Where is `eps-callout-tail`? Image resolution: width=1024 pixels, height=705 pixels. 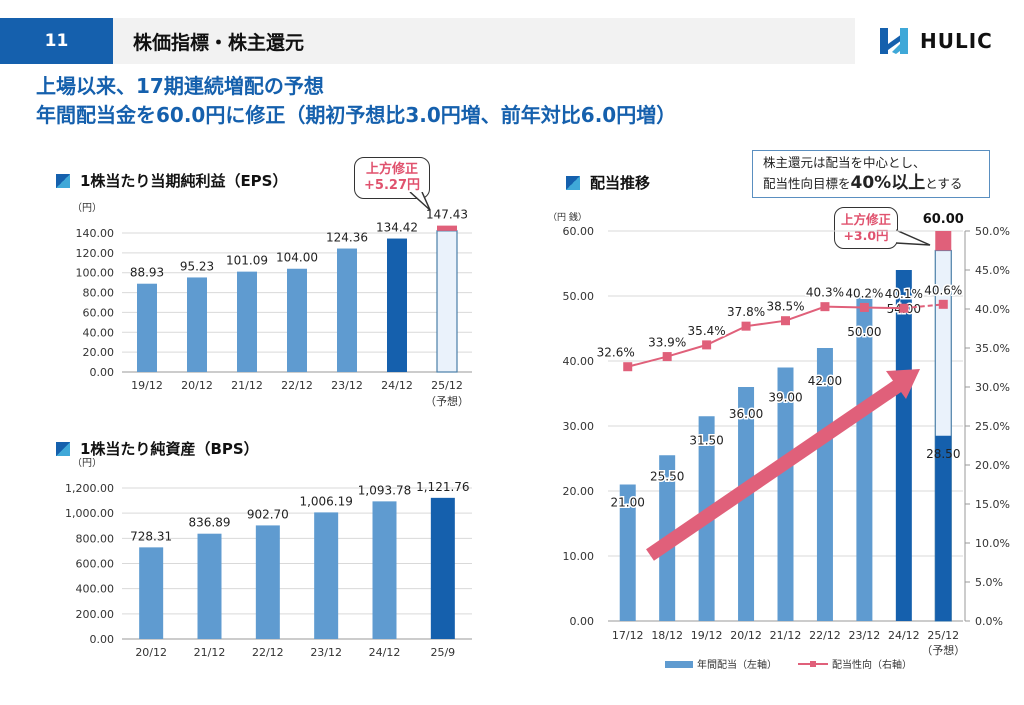
eps-callout-tail is located at coordinates (420, 201).